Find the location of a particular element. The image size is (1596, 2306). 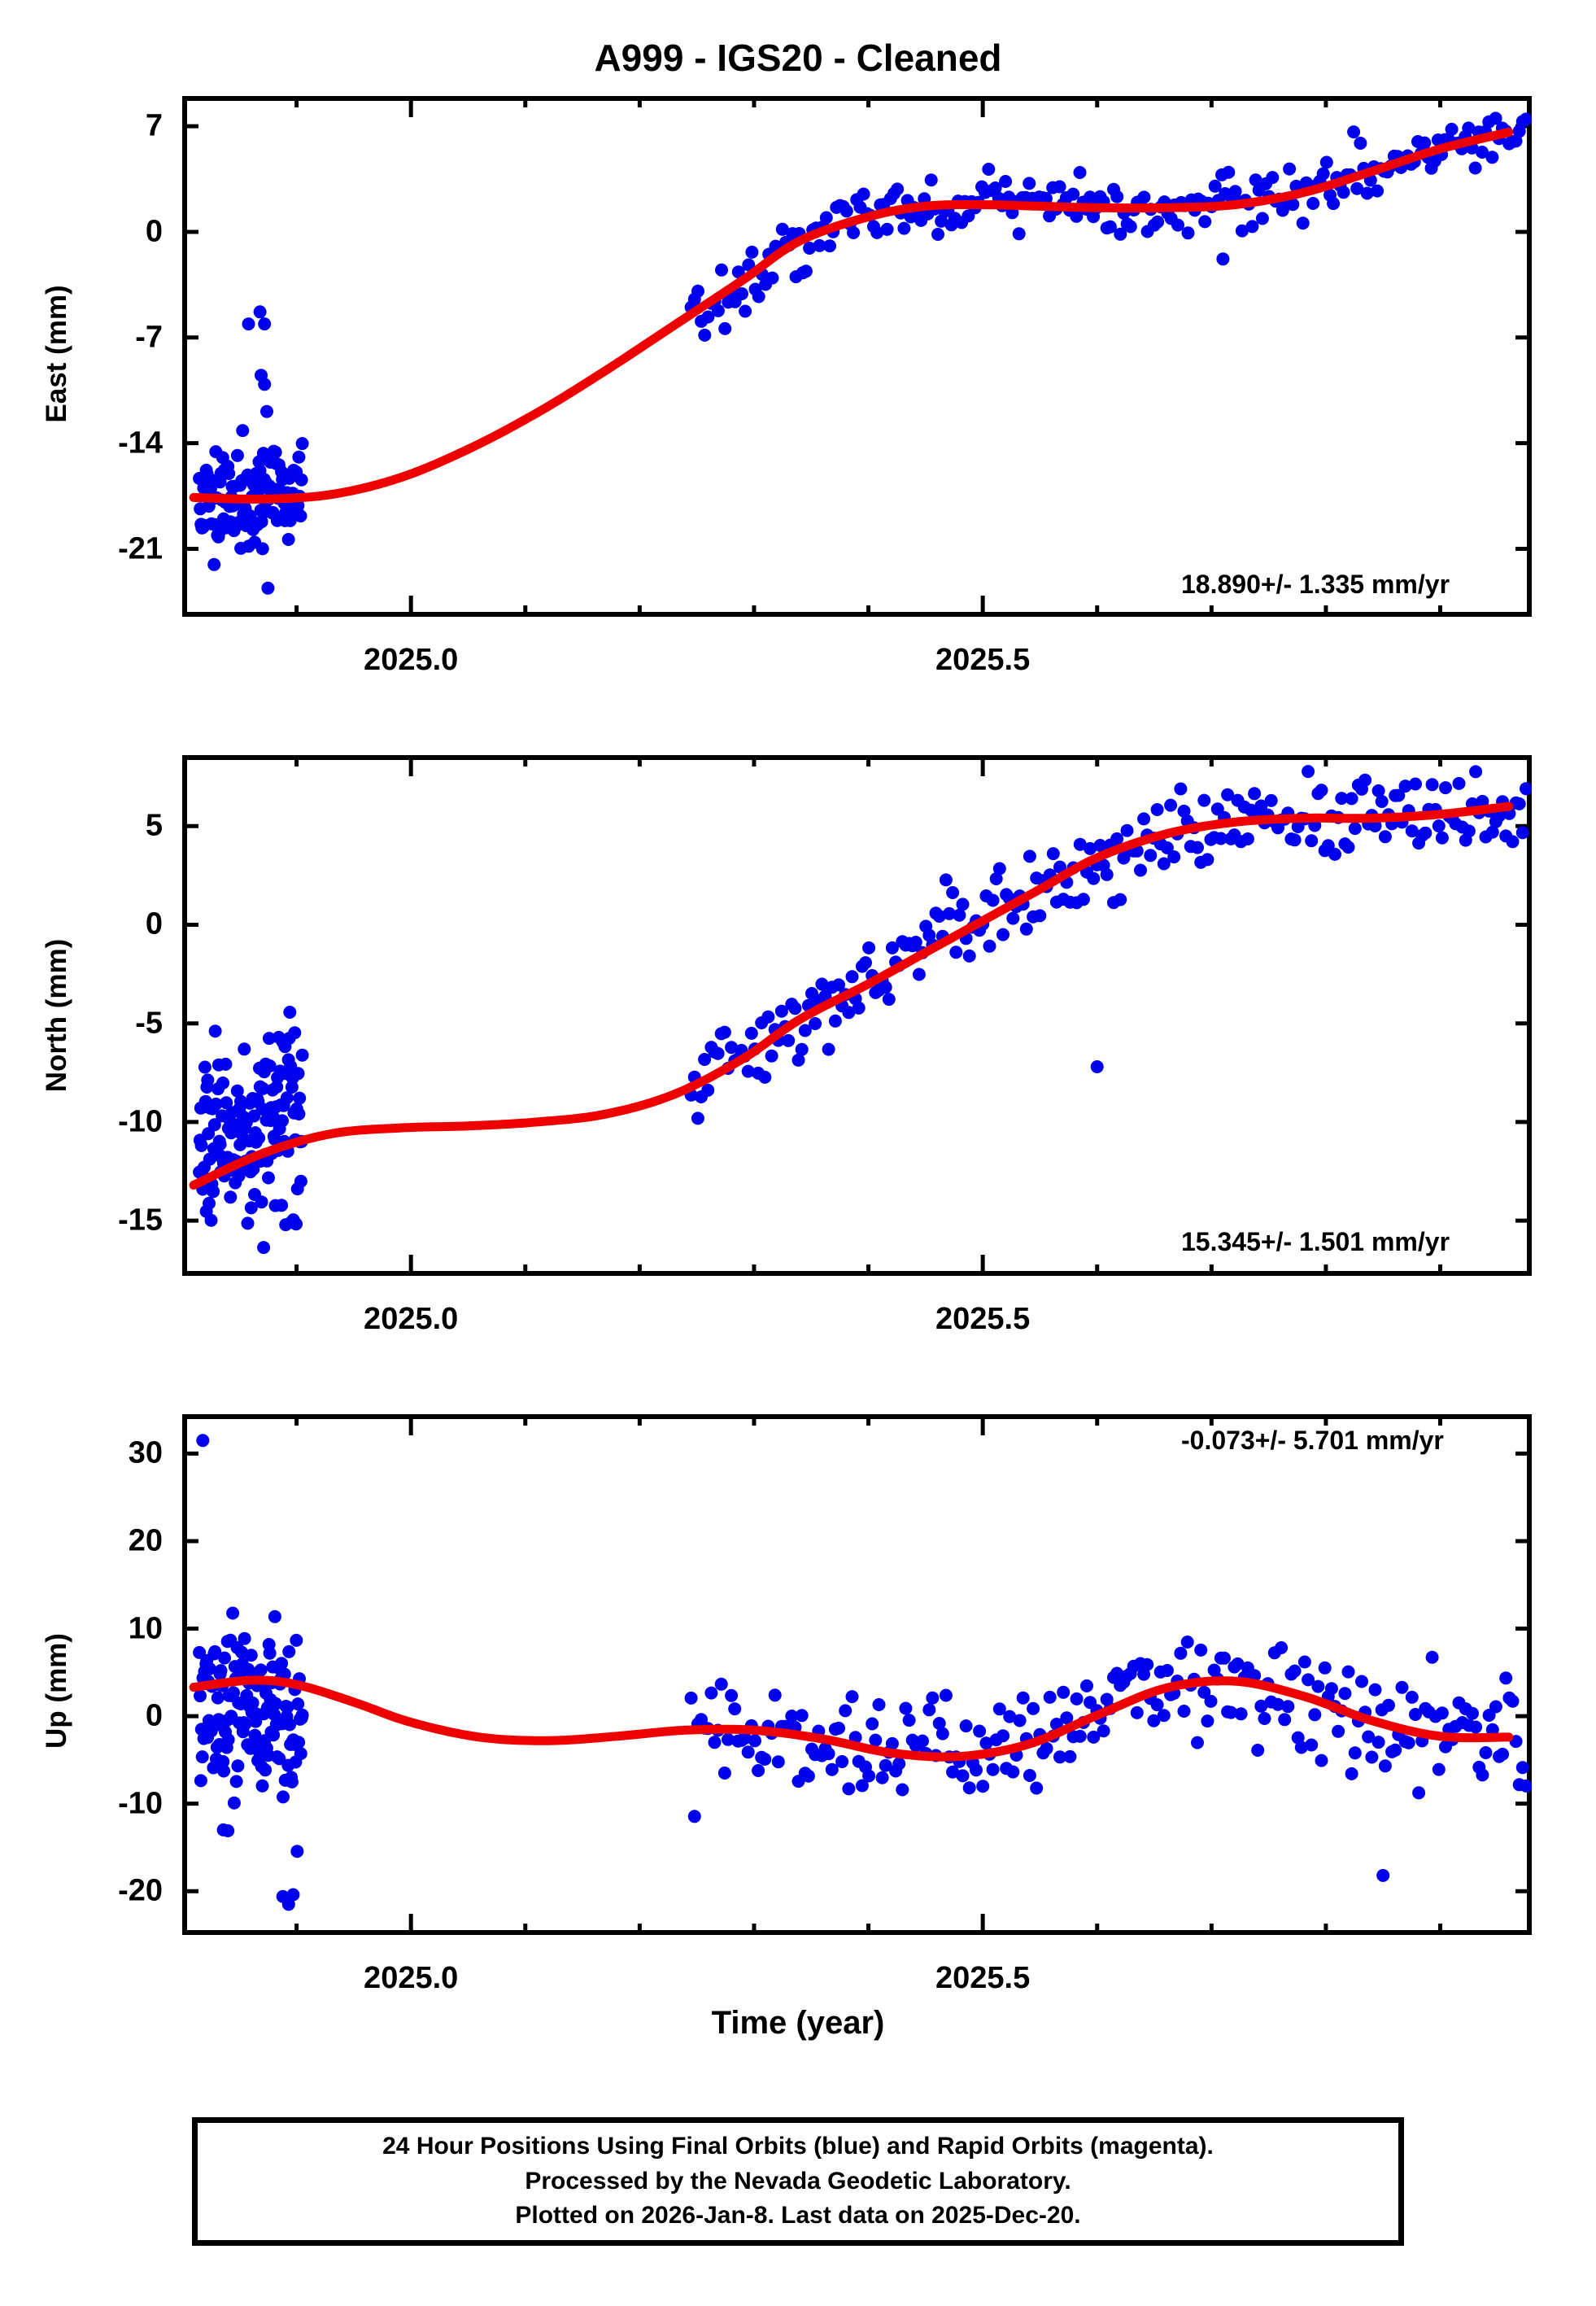

ytick-label: 10 is located at coordinates (145, 1628).